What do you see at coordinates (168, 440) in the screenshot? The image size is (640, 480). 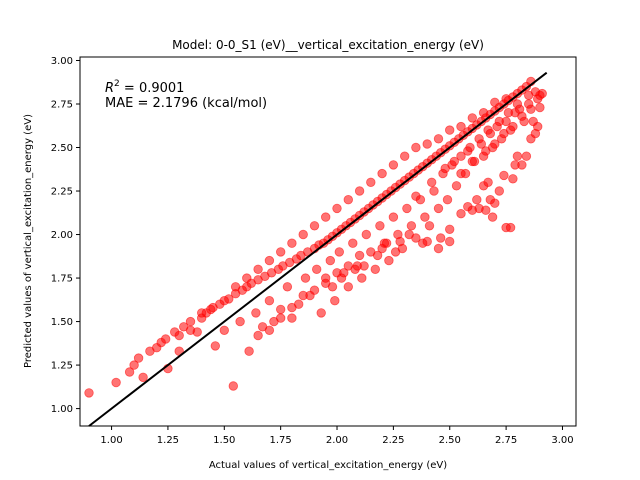 I see `x-tick-label: 1.25` at bounding box center [168, 440].